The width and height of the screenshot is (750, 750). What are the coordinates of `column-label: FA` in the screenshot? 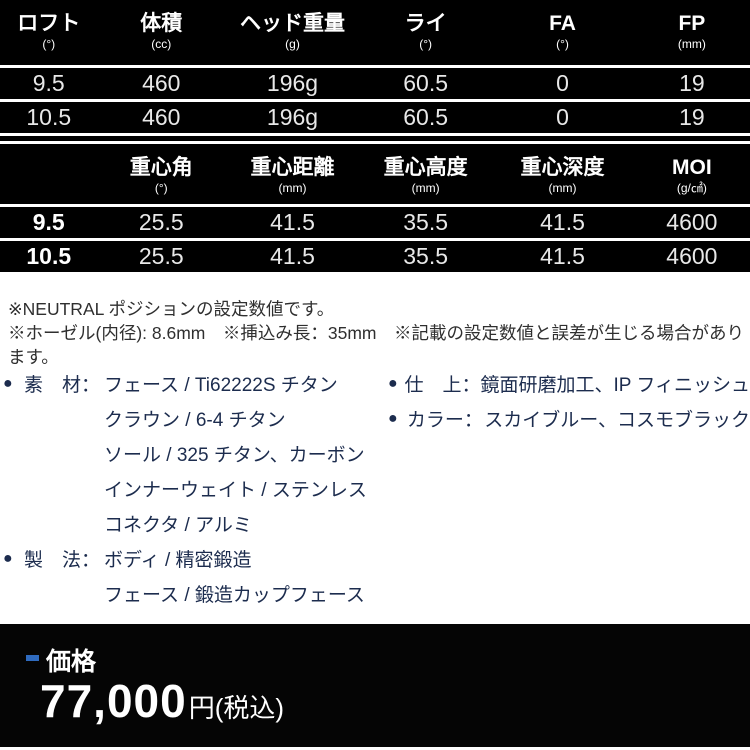 It's located at (562, 23).